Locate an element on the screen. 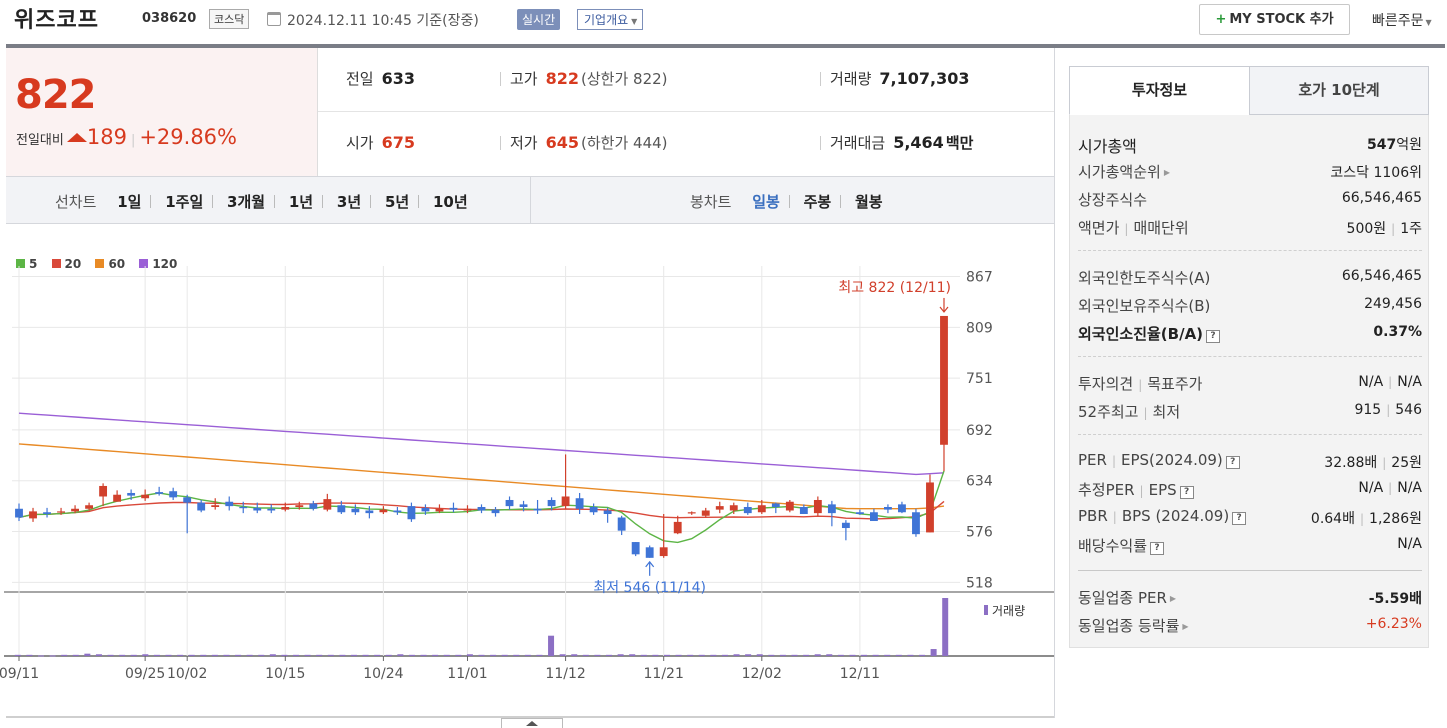 This screenshot has height=728, width=1447. period-1w: 1주일 is located at coordinates (184, 202).